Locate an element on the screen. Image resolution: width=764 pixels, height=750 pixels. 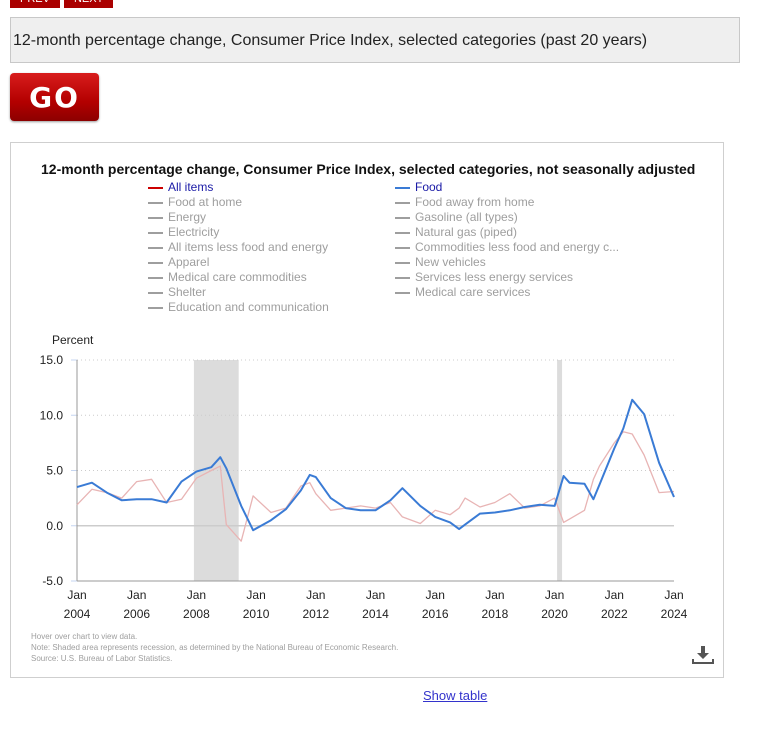
download-icon is located at coordinates (703, 655).